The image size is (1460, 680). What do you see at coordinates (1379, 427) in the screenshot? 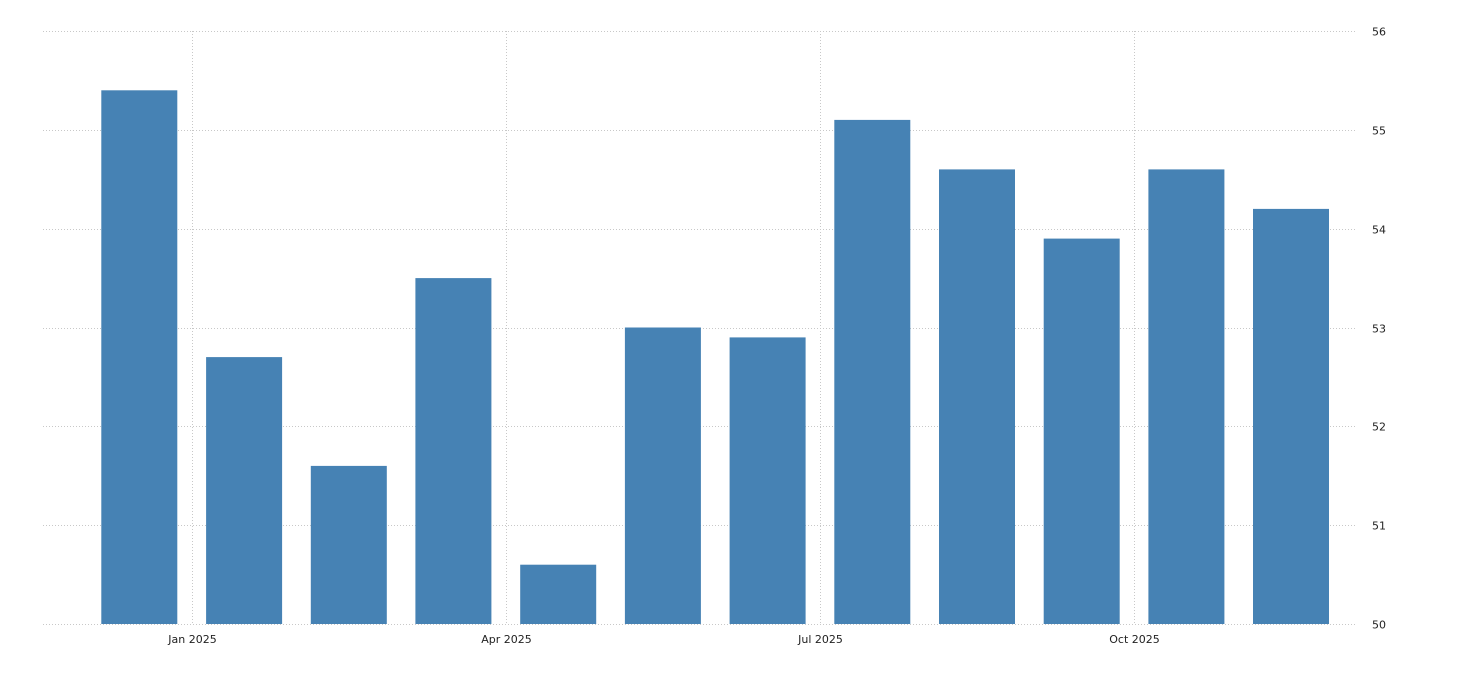
I see `y-tick-label: 52` at bounding box center [1379, 427].